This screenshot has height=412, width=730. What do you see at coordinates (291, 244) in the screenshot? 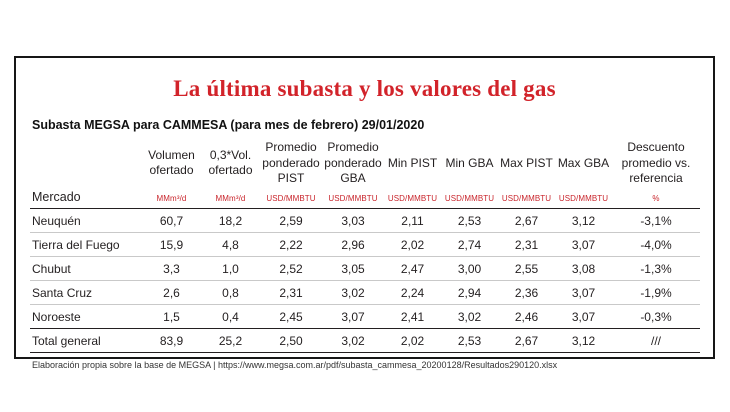
I see `cell: 2,22` at bounding box center [291, 244].